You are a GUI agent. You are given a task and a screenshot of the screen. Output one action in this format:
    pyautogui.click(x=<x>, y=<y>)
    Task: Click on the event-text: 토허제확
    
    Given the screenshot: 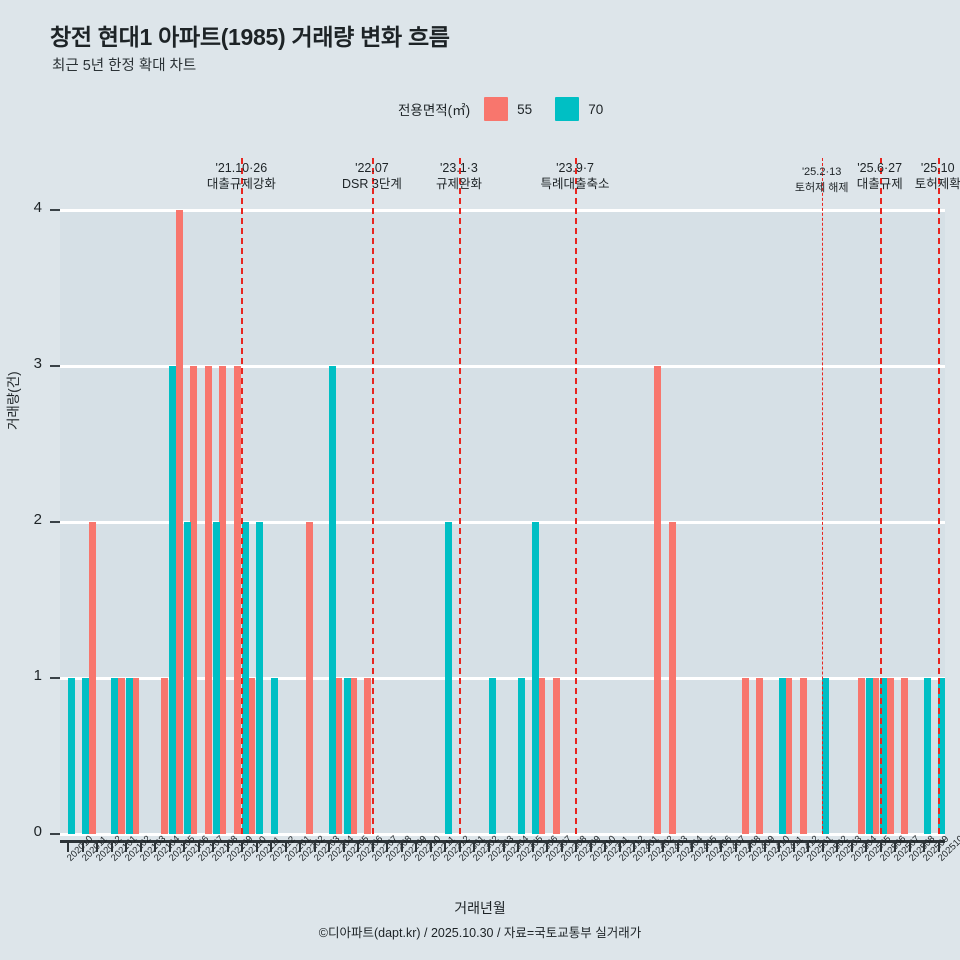 What is the action you would take?
    pyautogui.click(x=937, y=184)
    